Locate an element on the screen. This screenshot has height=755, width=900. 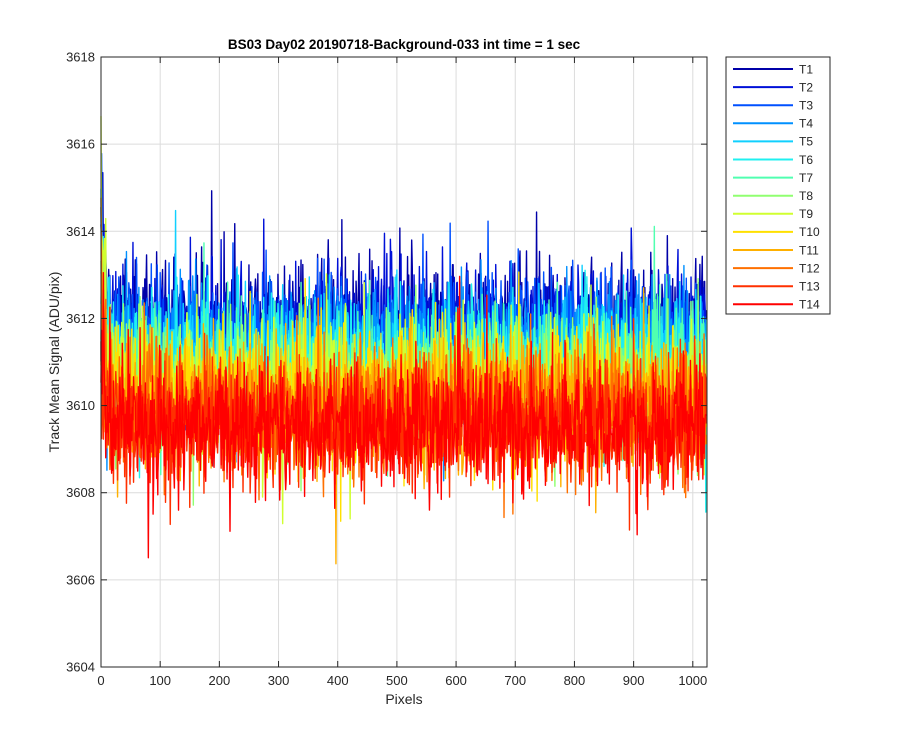
y-axis-label: Track Mean Signal (ADU/pix) is located at coordinates (54, 362).